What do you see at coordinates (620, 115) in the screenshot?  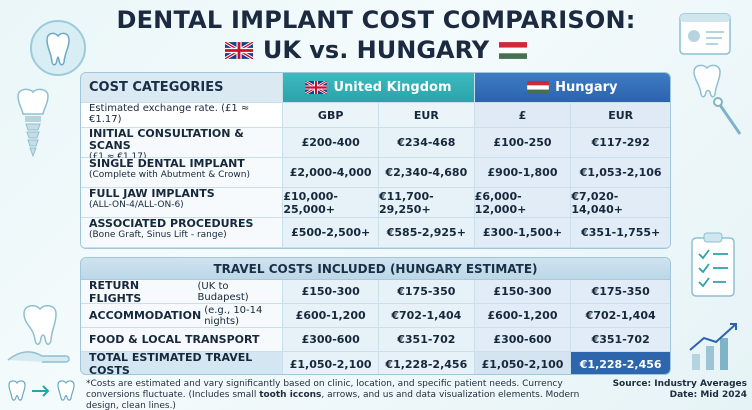 I see `hungary-eur-column-header: EUR` at bounding box center [620, 115].